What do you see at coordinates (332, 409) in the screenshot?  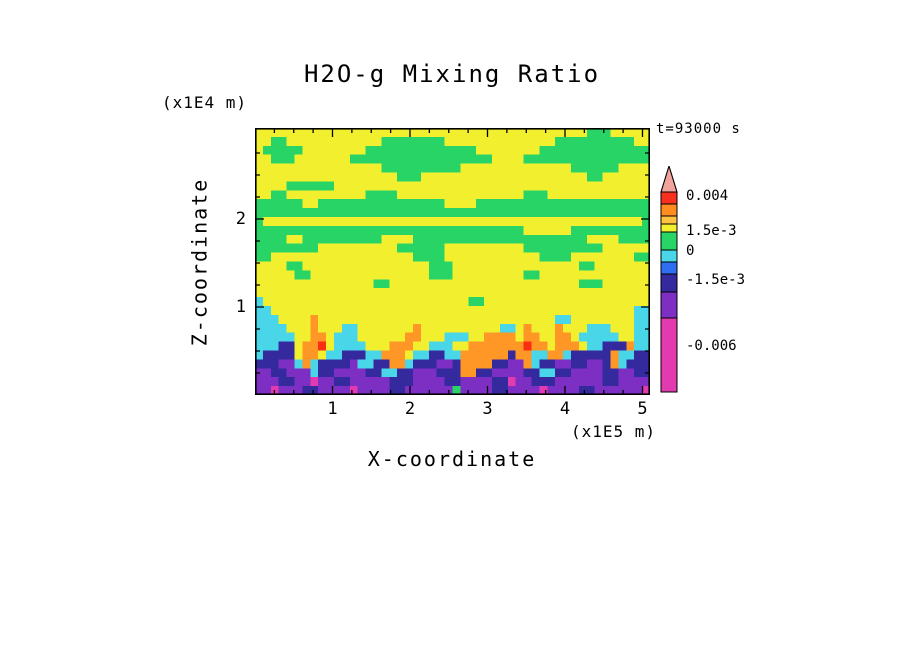 I see `x-tick-label: 1` at bounding box center [332, 409].